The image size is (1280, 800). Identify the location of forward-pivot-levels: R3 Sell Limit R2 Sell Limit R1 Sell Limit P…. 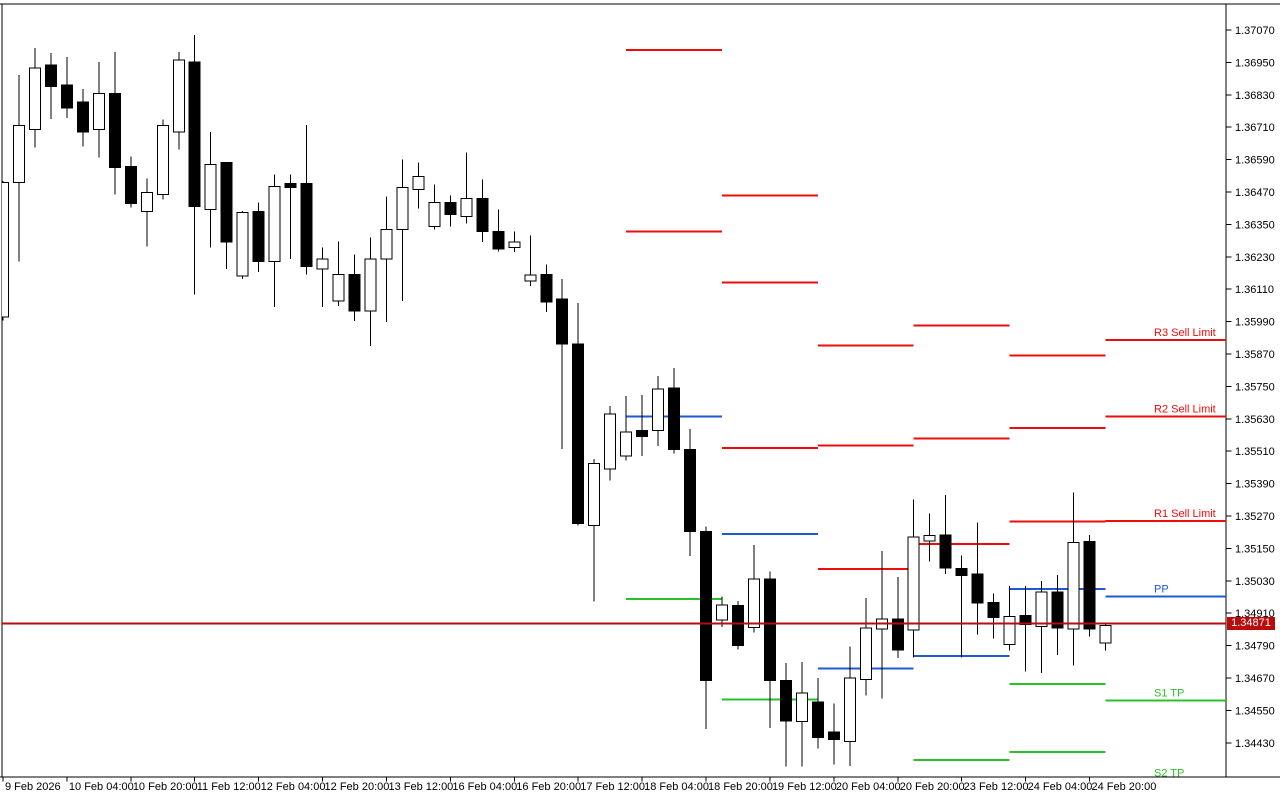
(1165, 553).